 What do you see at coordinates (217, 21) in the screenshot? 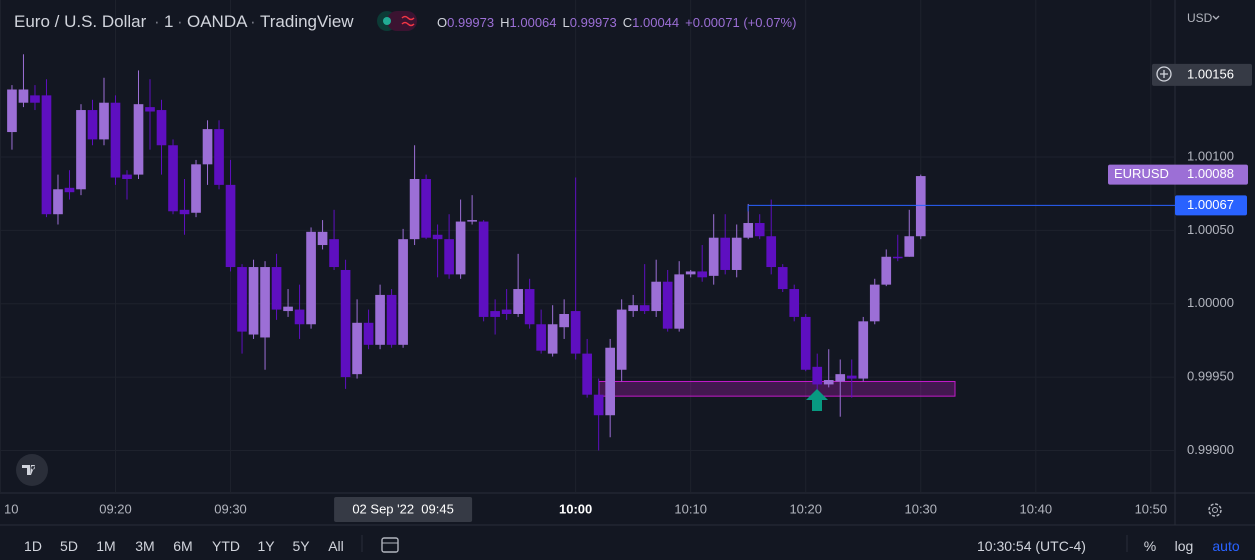
I see `exchange: OANDA` at bounding box center [217, 21].